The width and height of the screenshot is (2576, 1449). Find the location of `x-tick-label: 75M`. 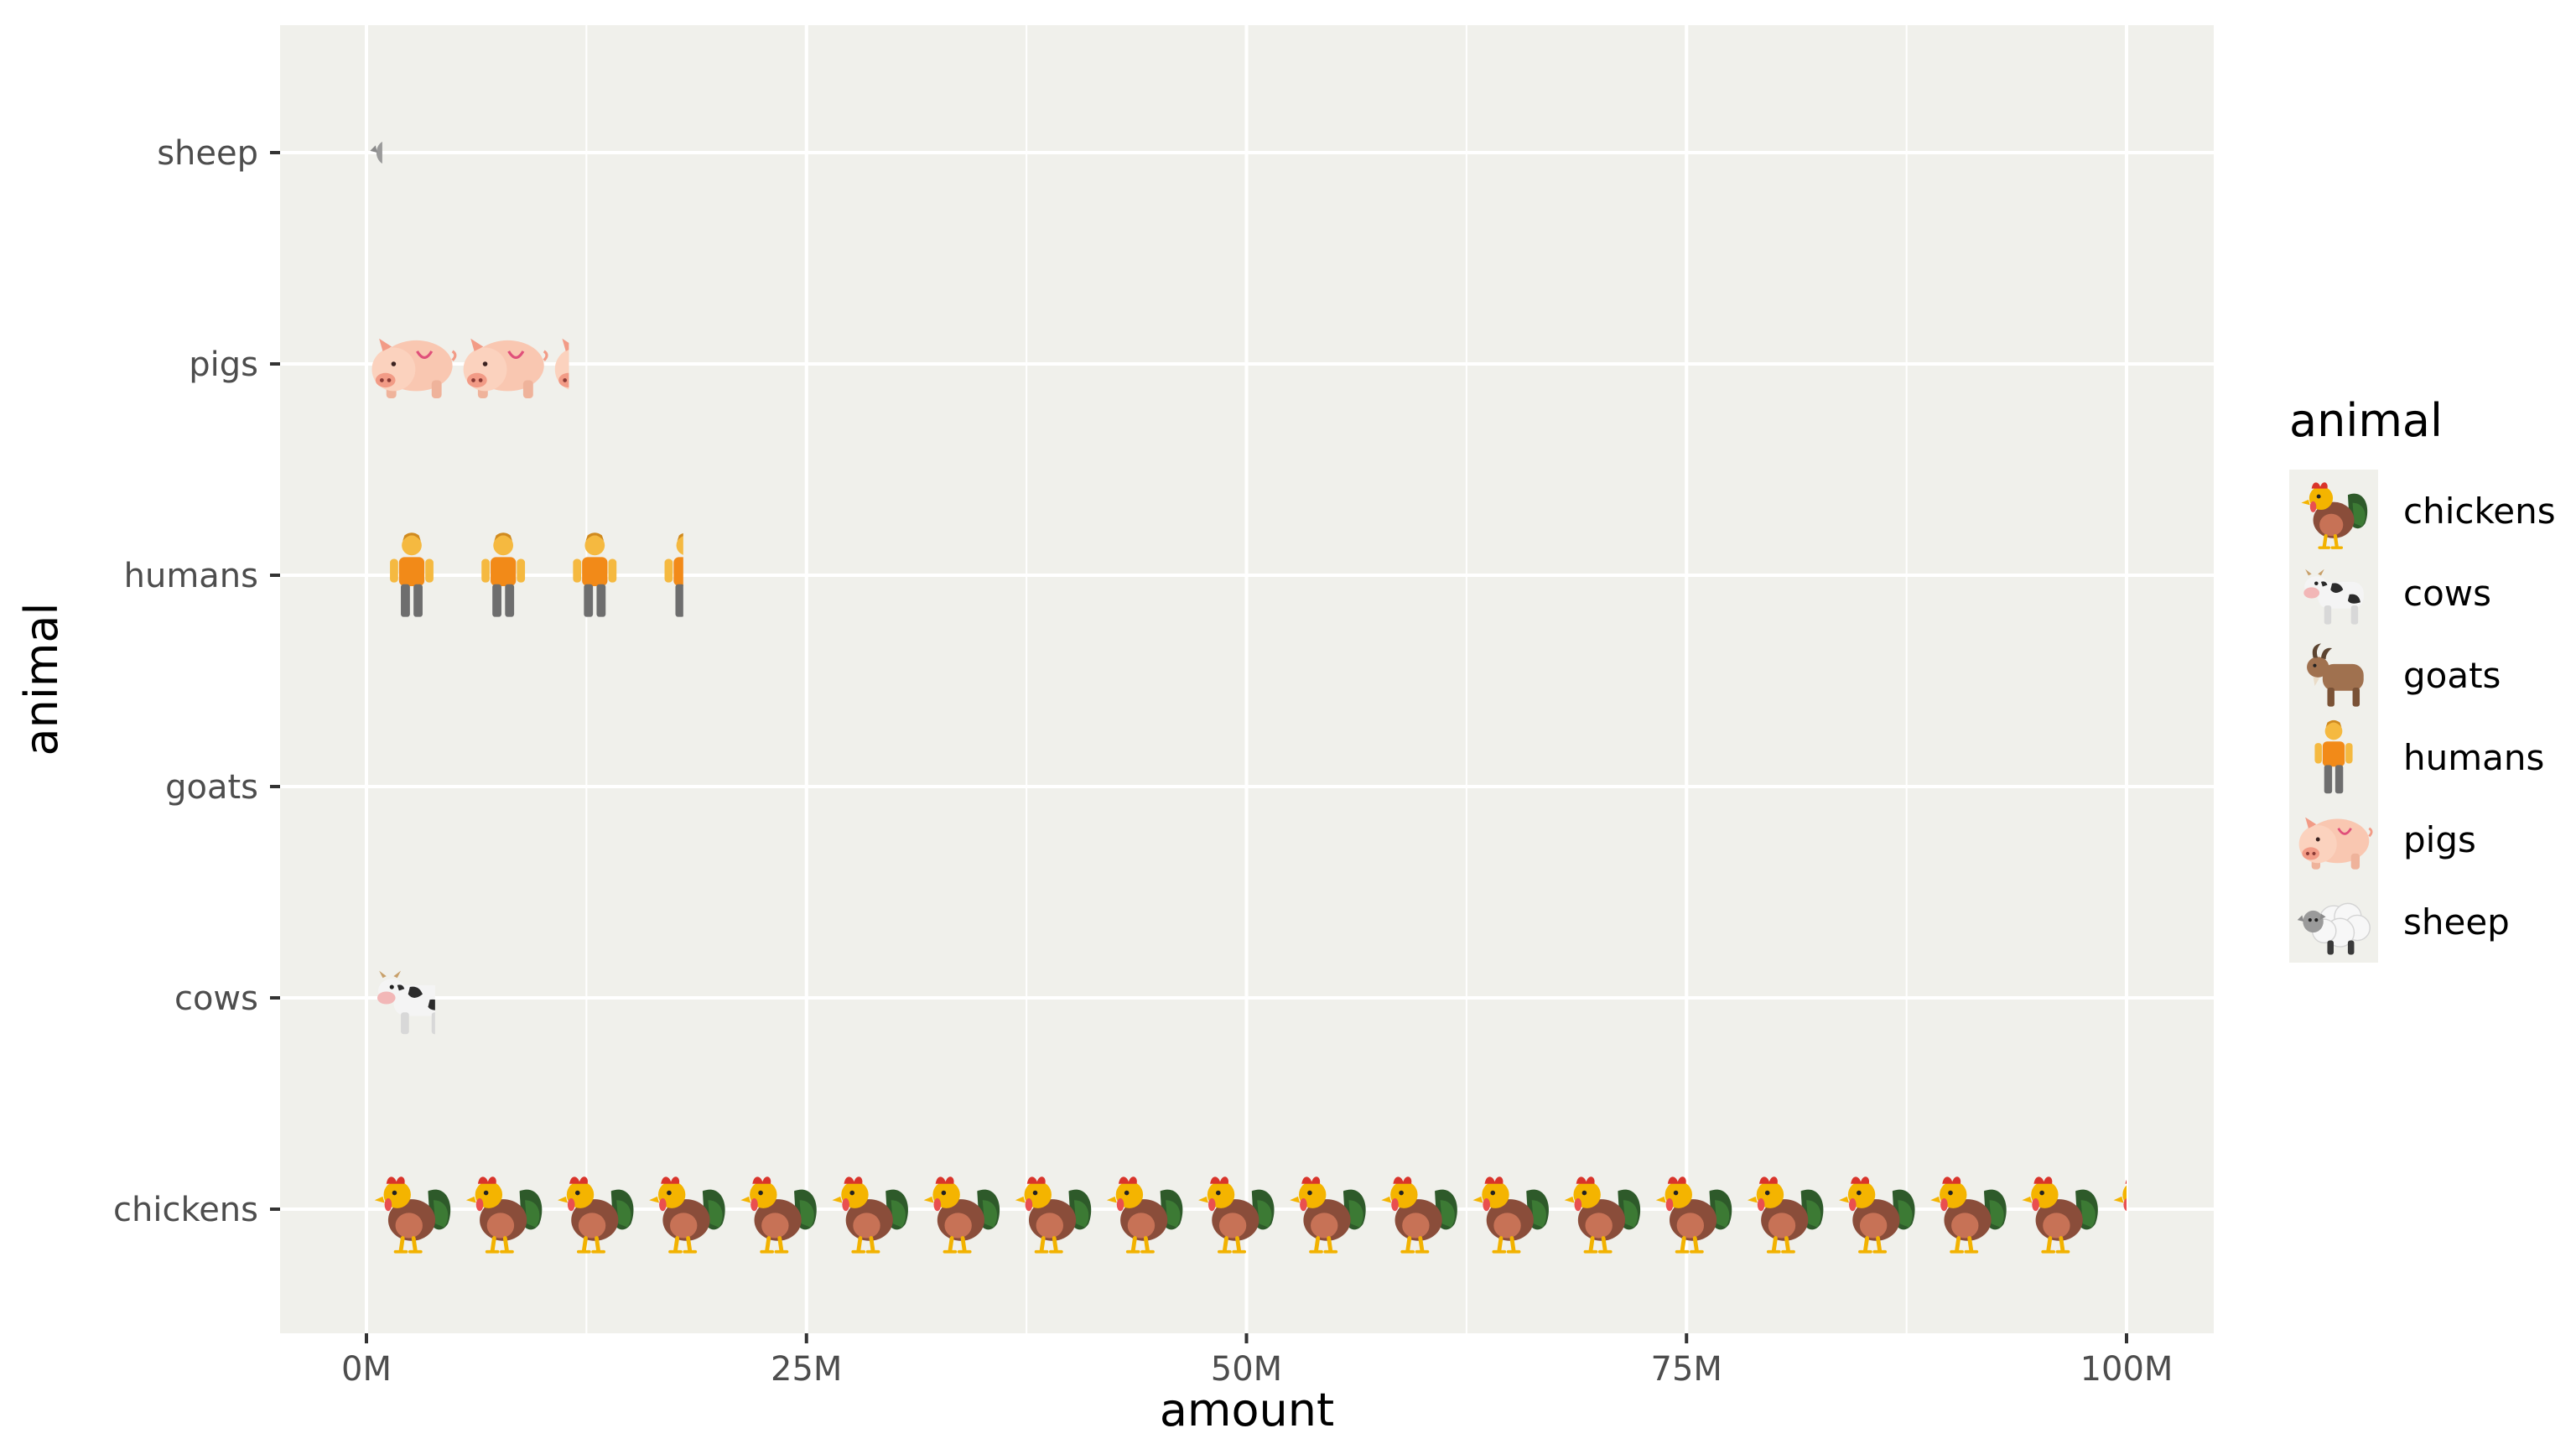

x-tick-label: 75M is located at coordinates (1686, 1369).